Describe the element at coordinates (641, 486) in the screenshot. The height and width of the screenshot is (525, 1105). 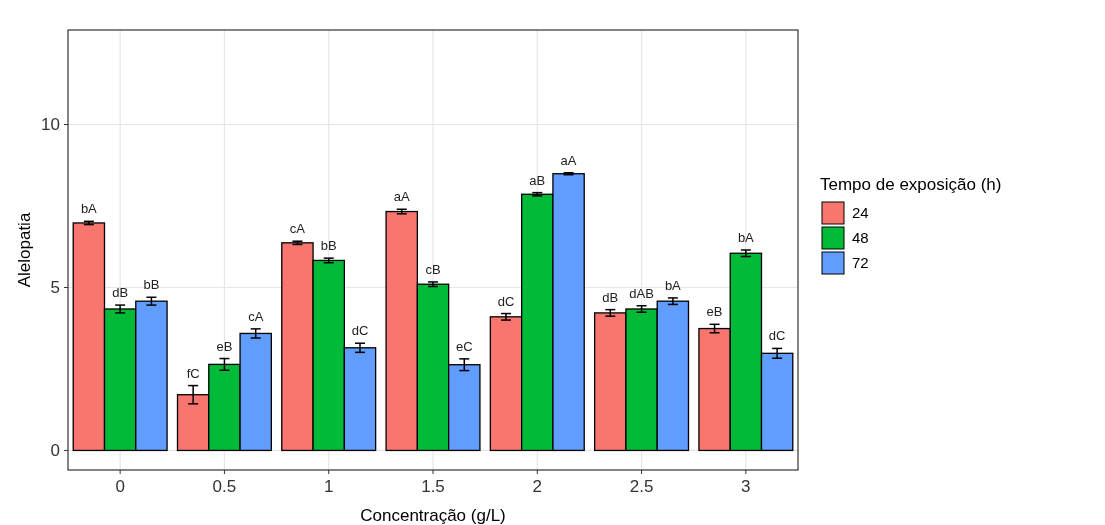
I see `x-tick-label: 2.5` at that location.